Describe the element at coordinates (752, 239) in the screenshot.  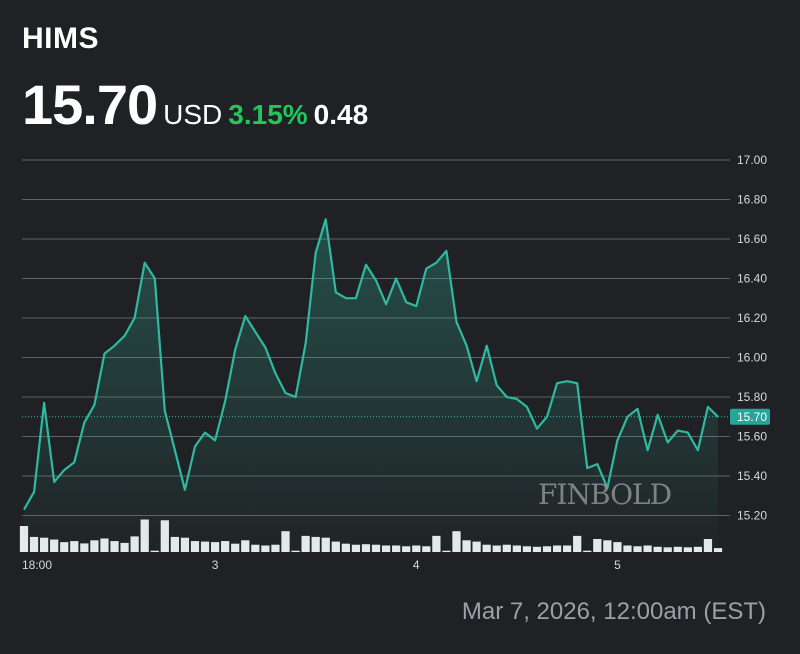
I see `y-tick-label: 16.60` at that location.